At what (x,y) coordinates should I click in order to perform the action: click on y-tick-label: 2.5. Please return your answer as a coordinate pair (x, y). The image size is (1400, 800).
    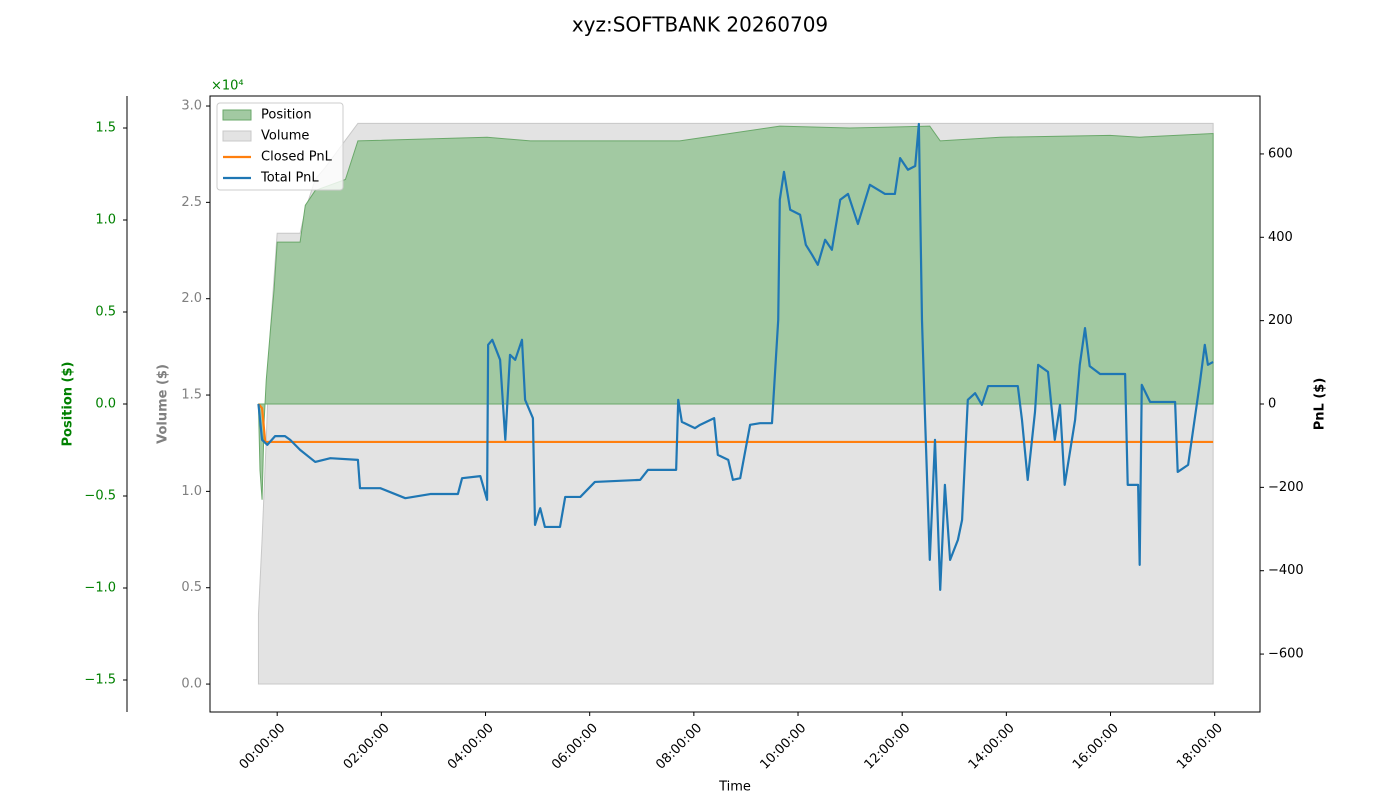
    Looking at the image, I should click on (191, 202).